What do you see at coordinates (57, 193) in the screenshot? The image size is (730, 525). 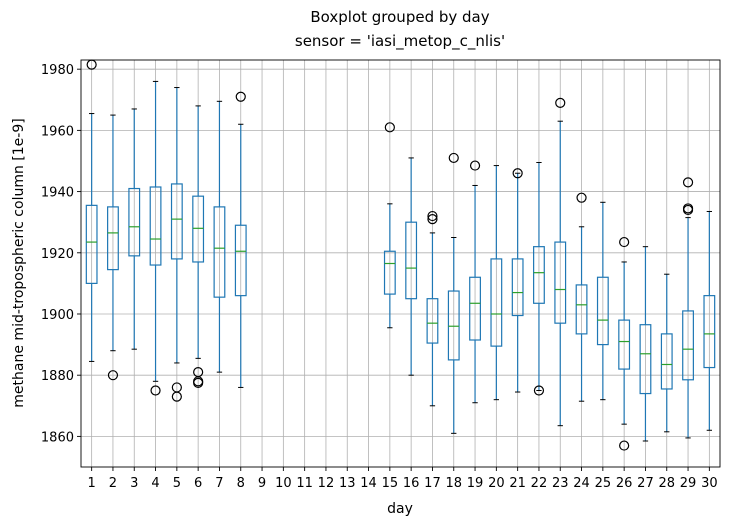 I see `y-tick-label: 1940` at bounding box center [57, 193].